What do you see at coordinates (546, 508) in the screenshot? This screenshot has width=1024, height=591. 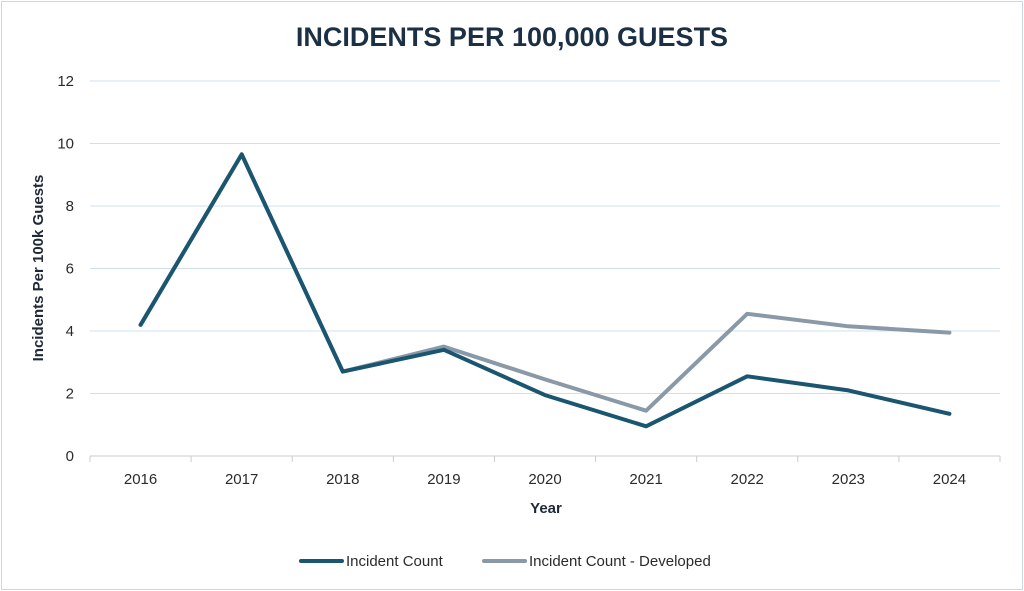 I see `x-axis-label: Year` at bounding box center [546, 508].